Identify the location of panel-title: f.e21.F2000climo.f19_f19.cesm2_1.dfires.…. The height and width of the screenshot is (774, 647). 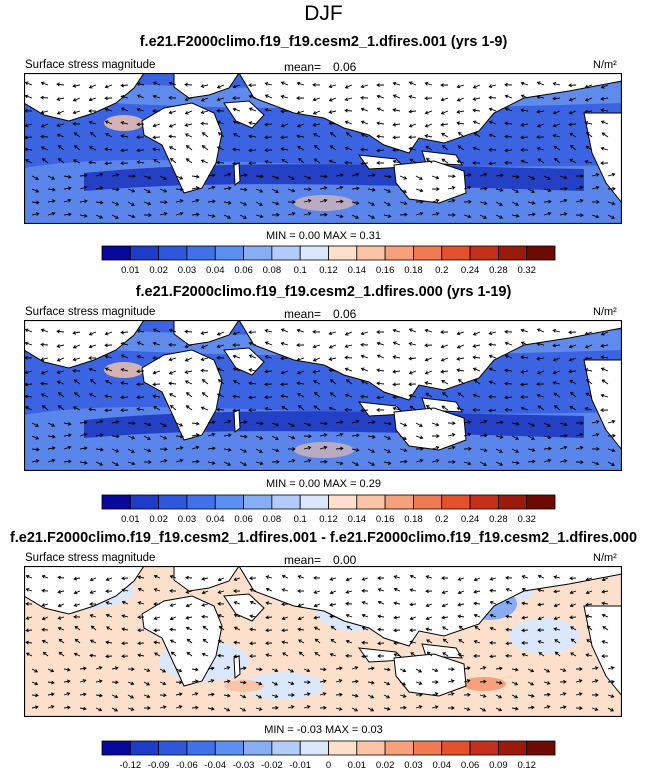
(323, 538).